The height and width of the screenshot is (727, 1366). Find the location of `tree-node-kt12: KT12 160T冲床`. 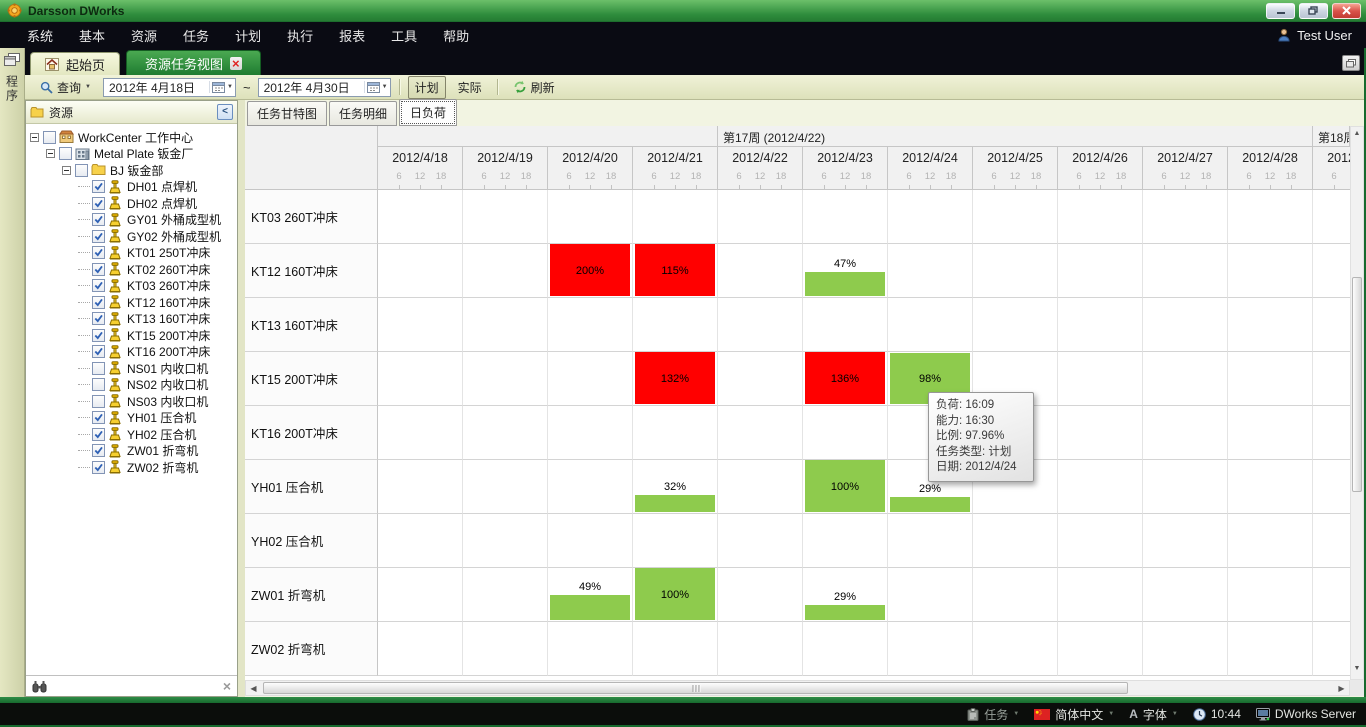

tree-node-kt12: KT12 160T冲床 is located at coordinates (131, 302).